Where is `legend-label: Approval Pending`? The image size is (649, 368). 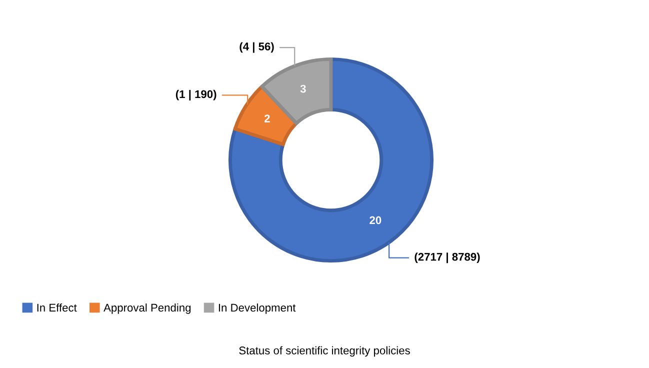 legend-label: Approval Pending is located at coordinates (147, 308).